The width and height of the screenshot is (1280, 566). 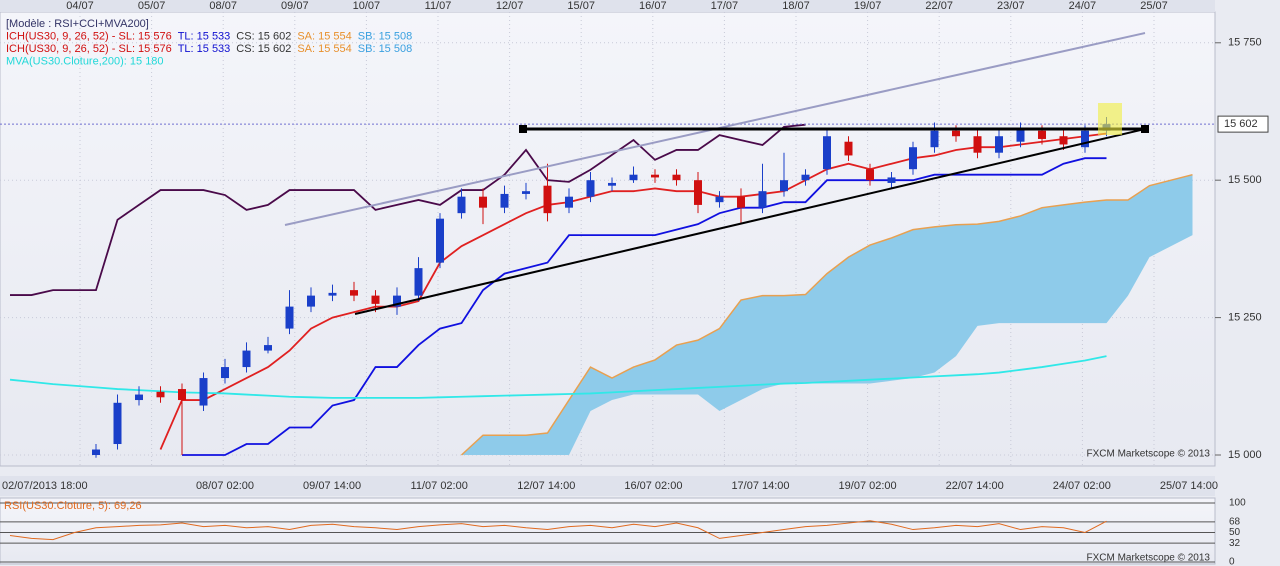 I want to click on bottom-axis, so click(x=607, y=486).